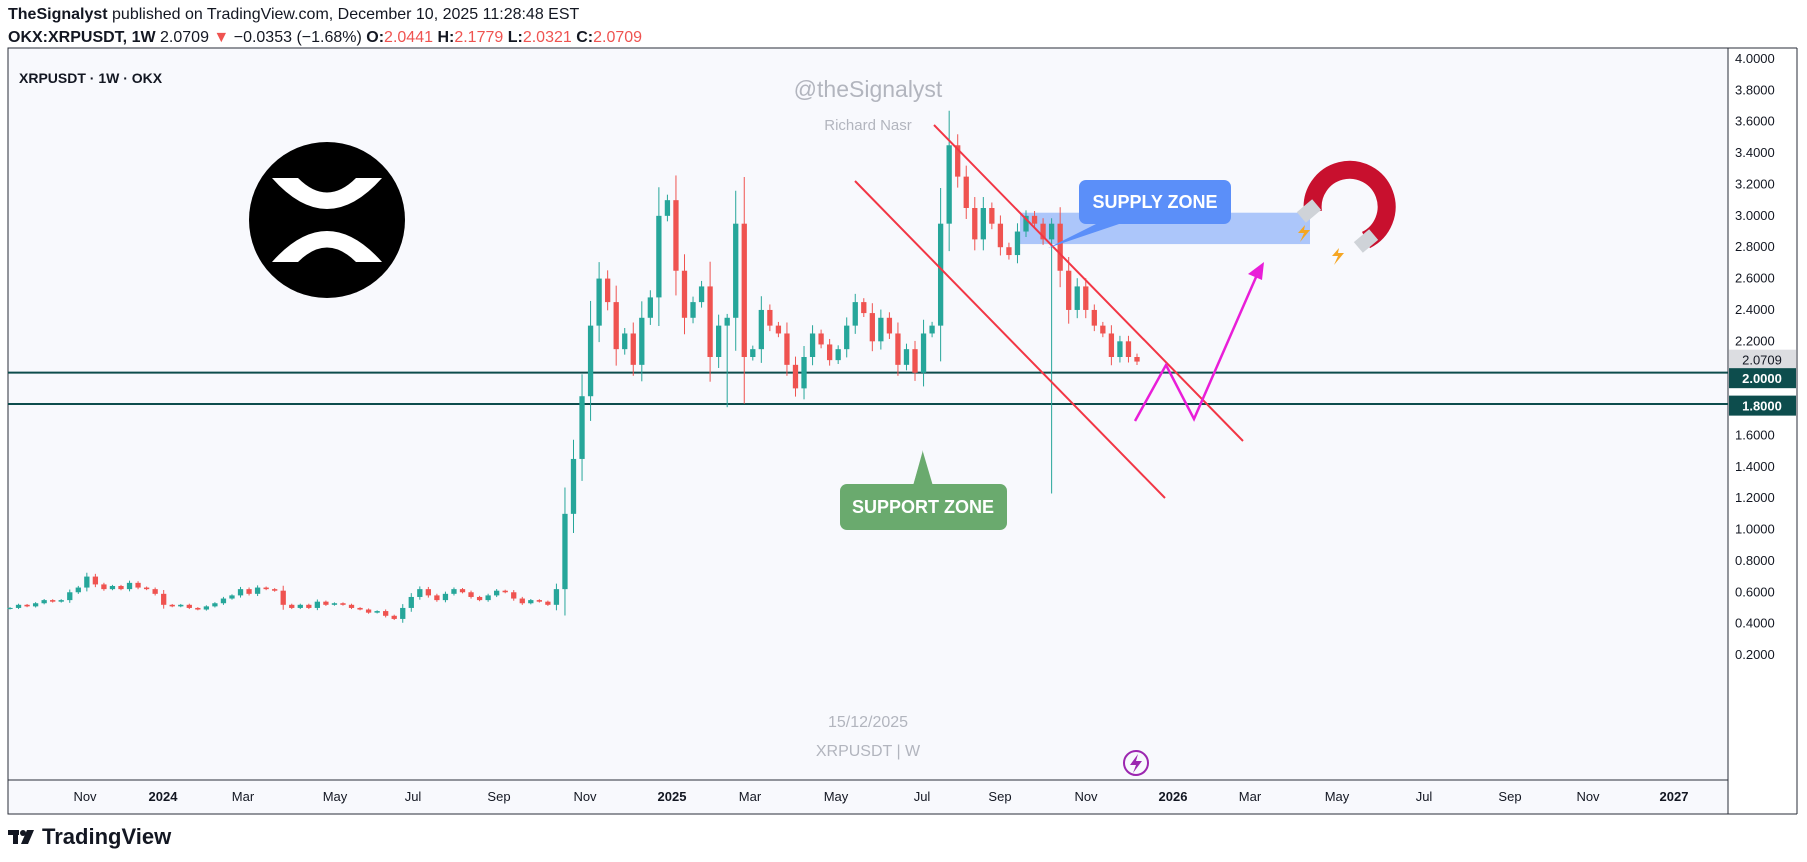 The width and height of the screenshot is (1807, 862). I want to click on channel-upper-line, so click(1088, 283).